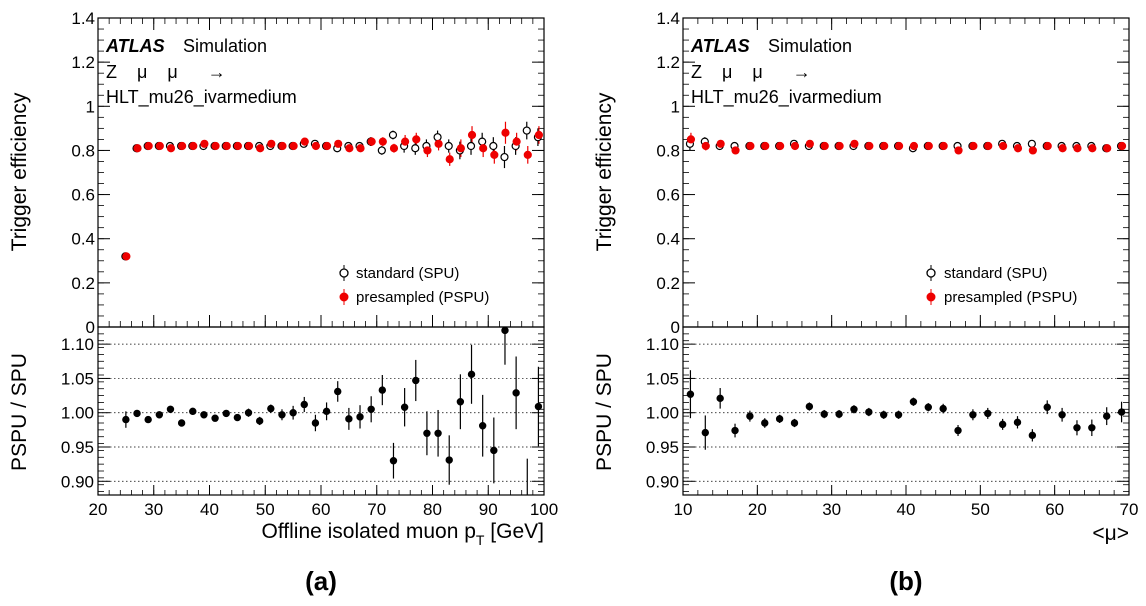 This screenshot has height=606, width=1146. What do you see at coordinates (662, 447) in the screenshot?
I see `panel-b-bottom-y-tick-label: 0.95` at bounding box center [662, 447].